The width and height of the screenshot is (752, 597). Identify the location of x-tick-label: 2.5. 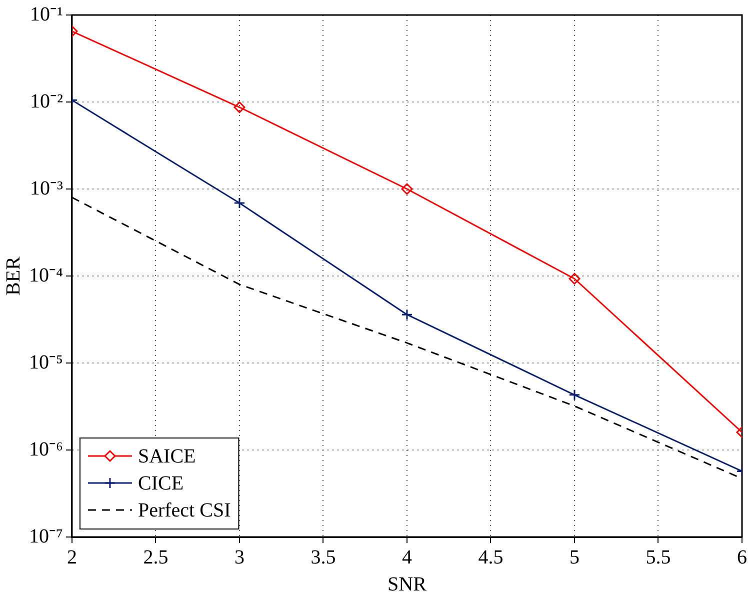
(155, 557).